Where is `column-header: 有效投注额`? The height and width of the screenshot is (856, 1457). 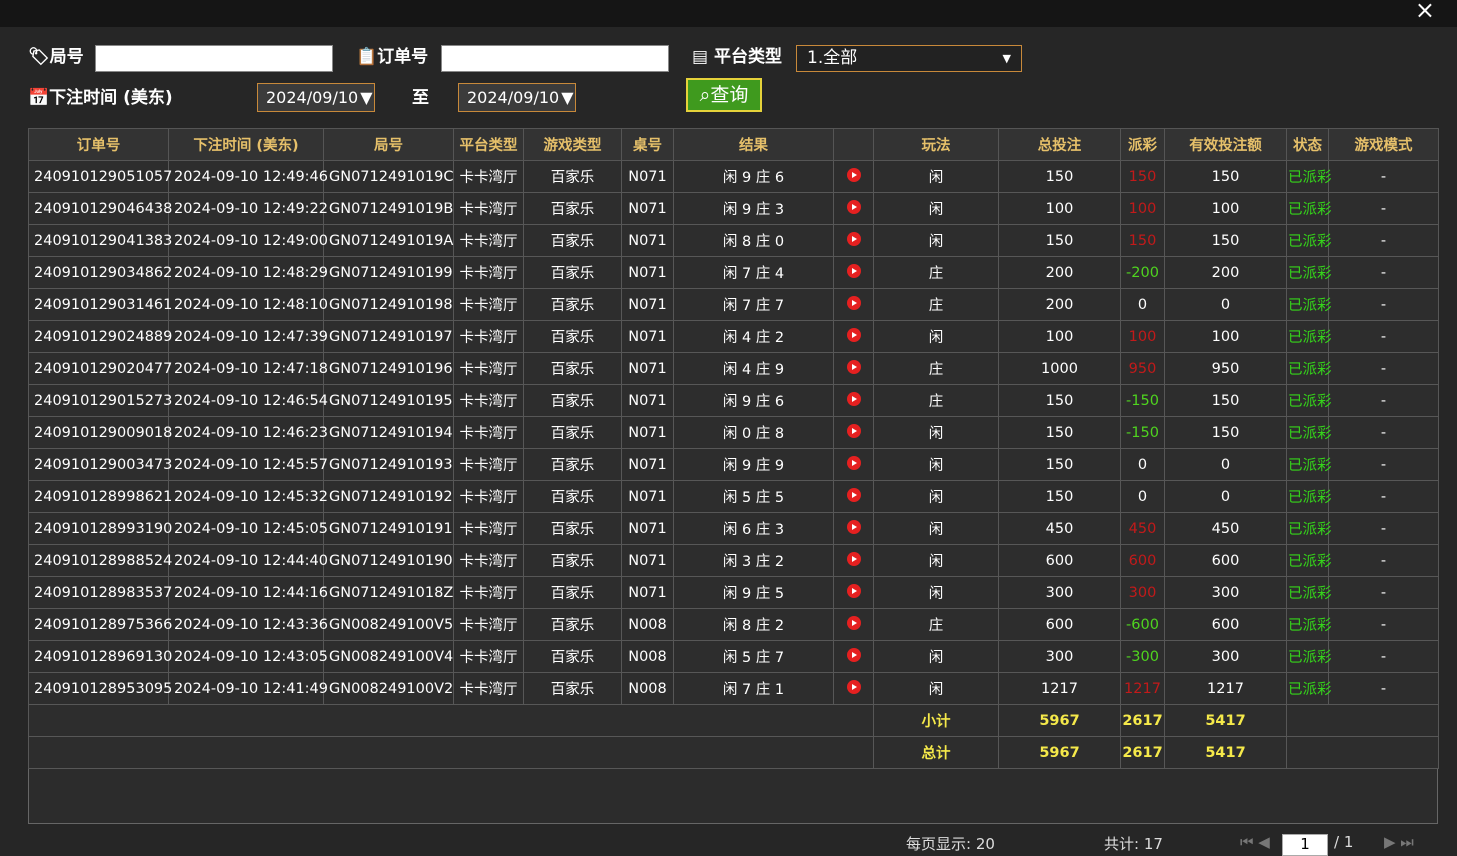 column-header: 有效投注额 is located at coordinates (1225, 144).